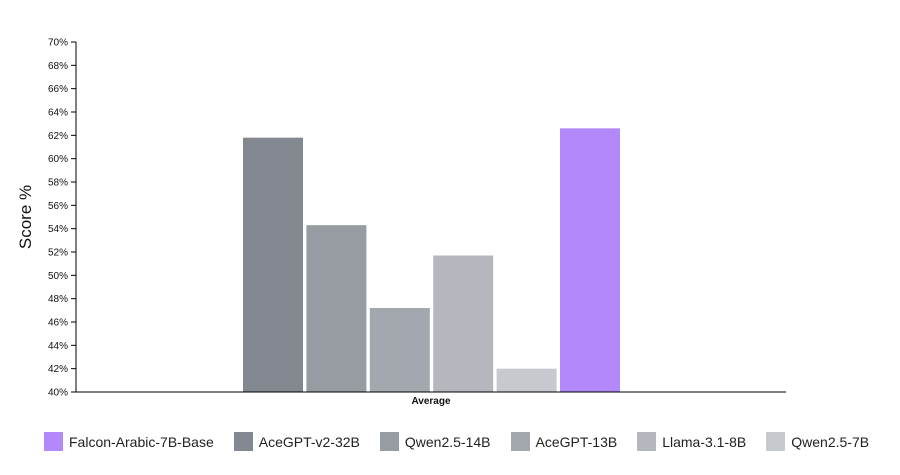 The image size is (900, 475). Describe the element at coordinates (576, 441) in the screenshot. I see `legend-label: AceGPT-13B` at that location.